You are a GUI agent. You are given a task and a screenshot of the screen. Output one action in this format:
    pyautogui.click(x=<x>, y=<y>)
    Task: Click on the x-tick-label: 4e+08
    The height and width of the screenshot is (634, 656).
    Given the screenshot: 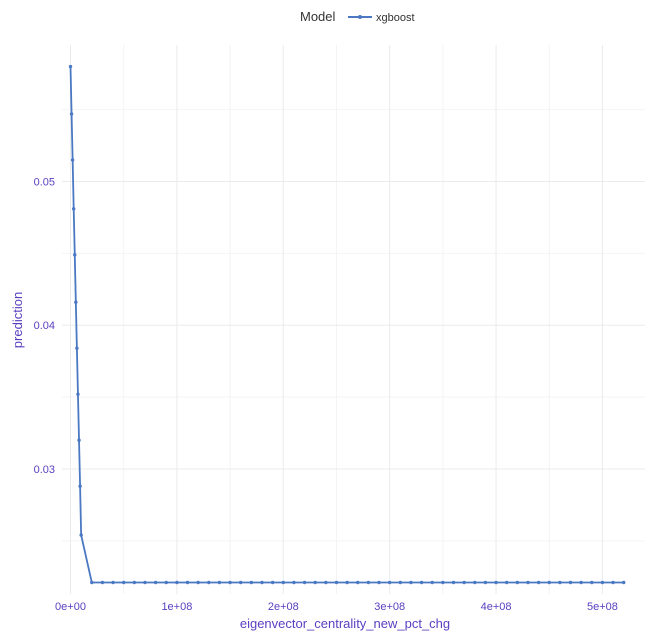 What is the action you would take?
    pyautogui.click(x=496, y=607)
    